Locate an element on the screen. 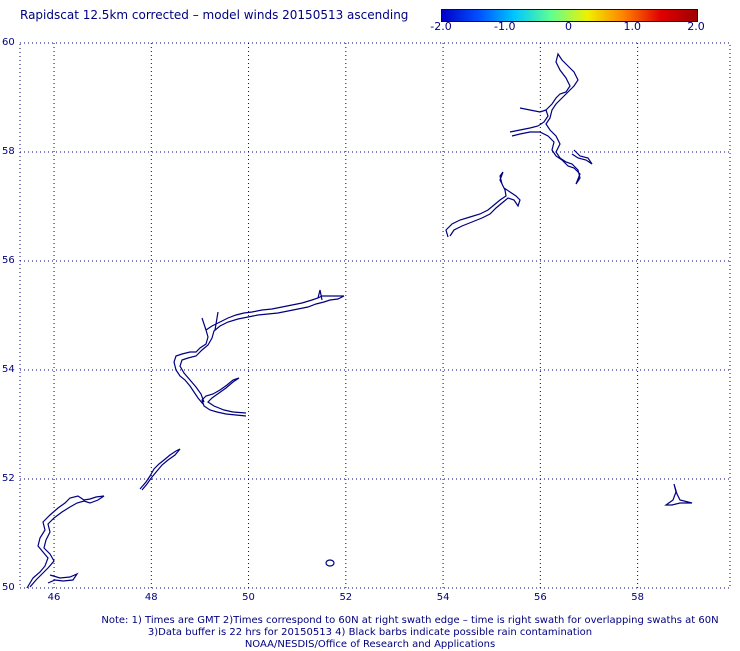  colorbar is located at coordinates (569, 15).